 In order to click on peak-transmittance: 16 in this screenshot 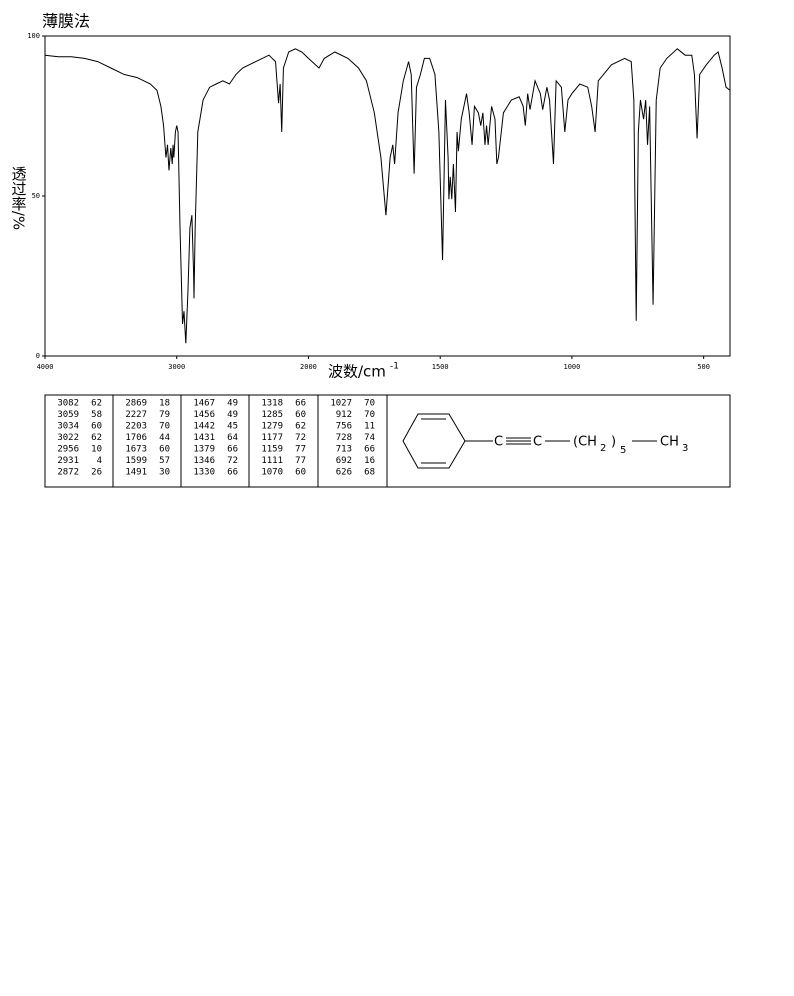, I will do `click(369, 461)`.